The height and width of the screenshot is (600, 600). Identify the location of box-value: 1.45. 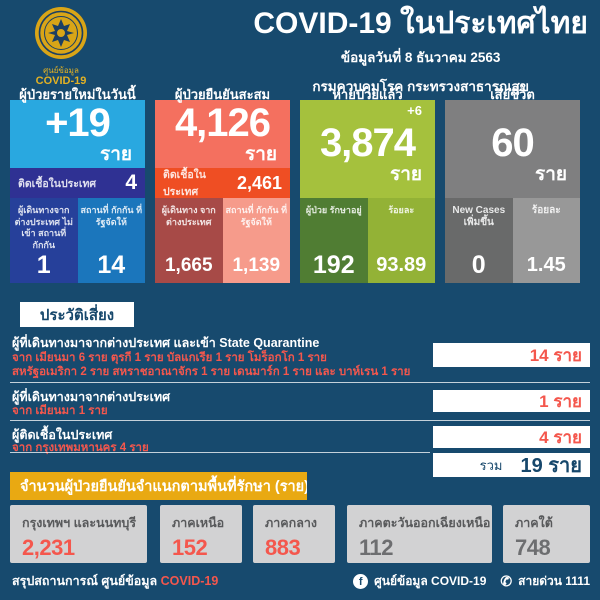
(546, 265).